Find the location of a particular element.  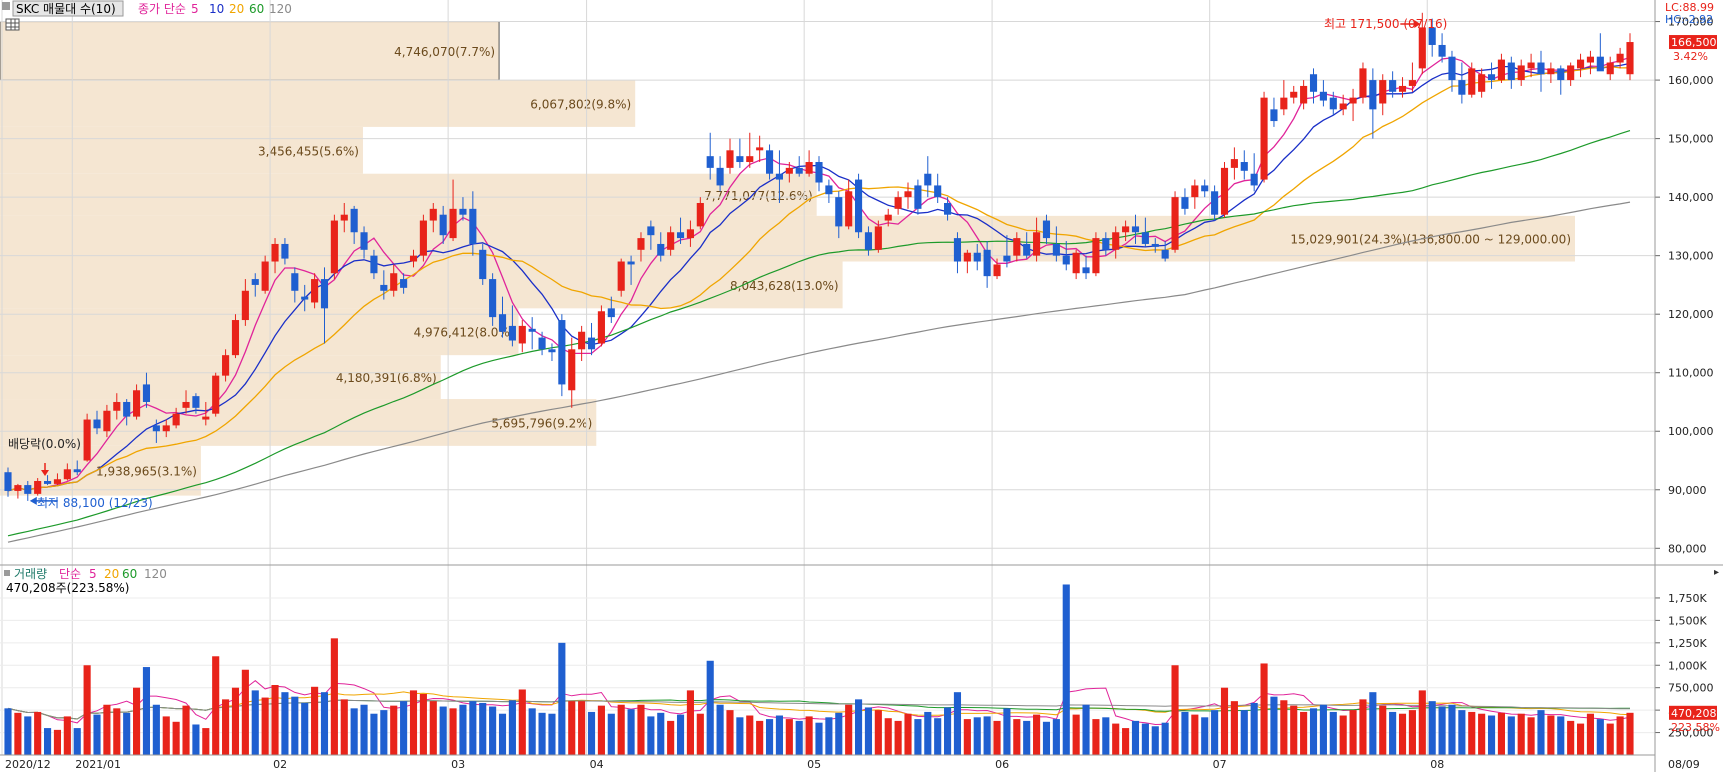

ma20-label: 20 is located at coordinates (236, 9).